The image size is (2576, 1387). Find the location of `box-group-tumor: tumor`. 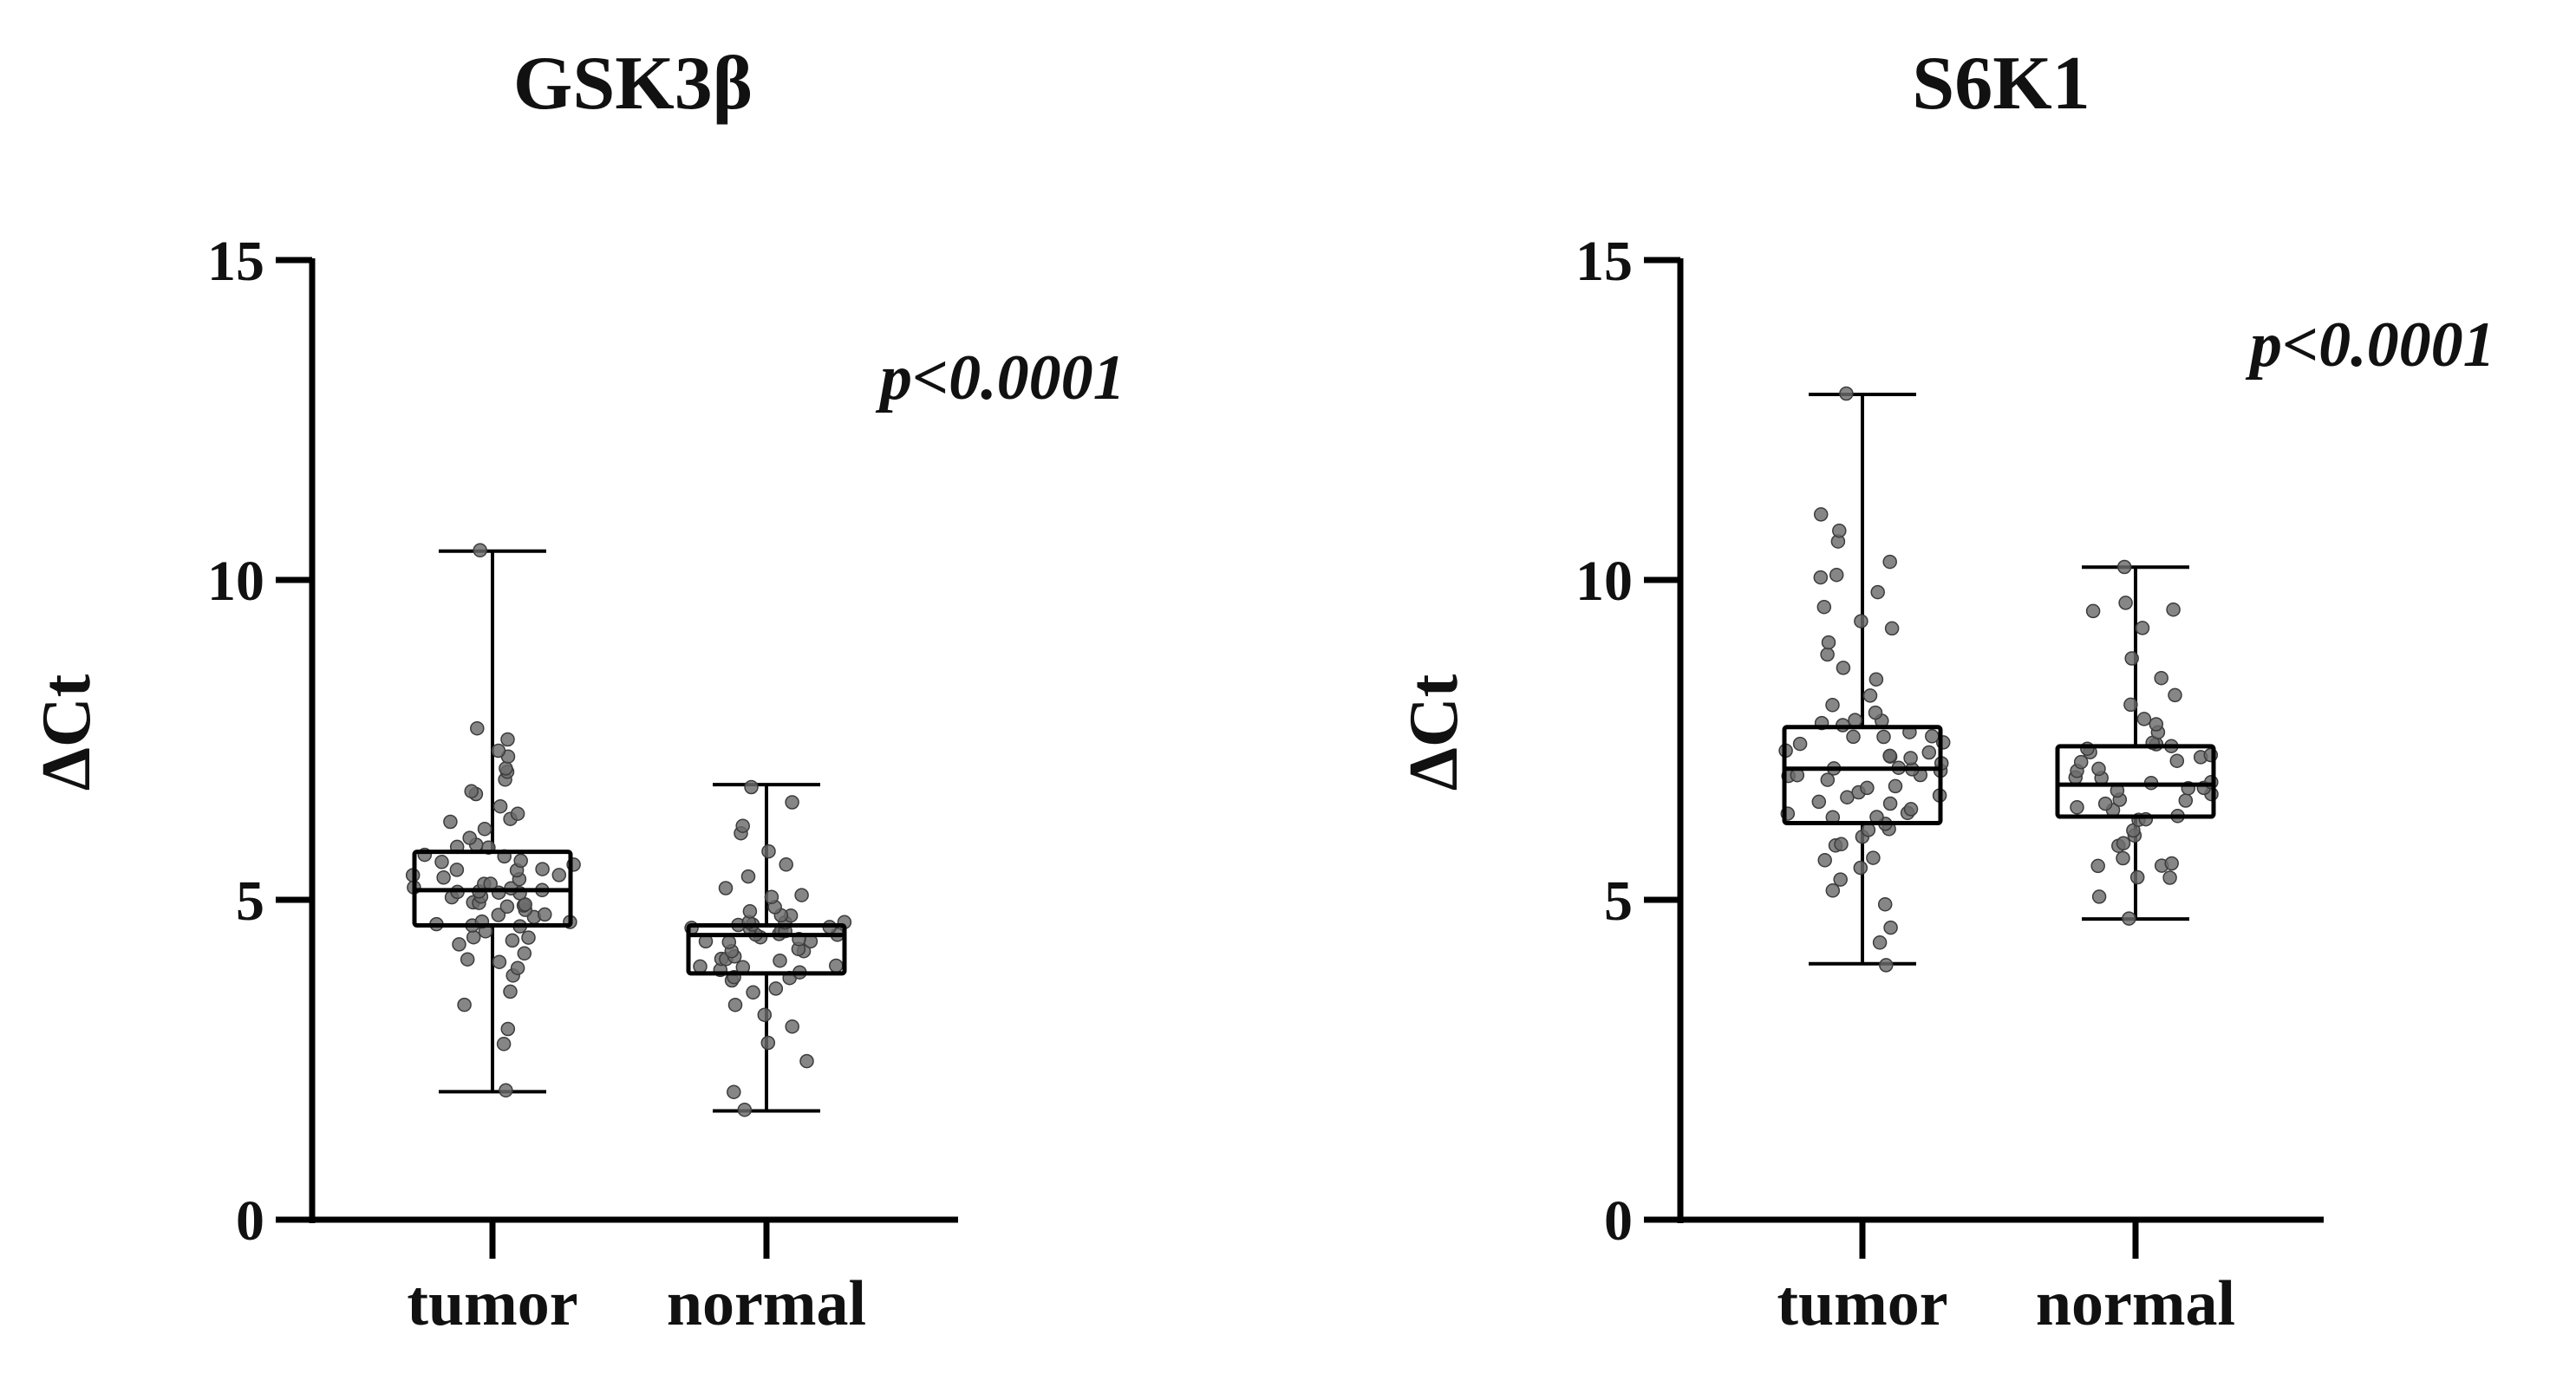

box-group-tumor: tumor is located at coordinates (1864, 862).